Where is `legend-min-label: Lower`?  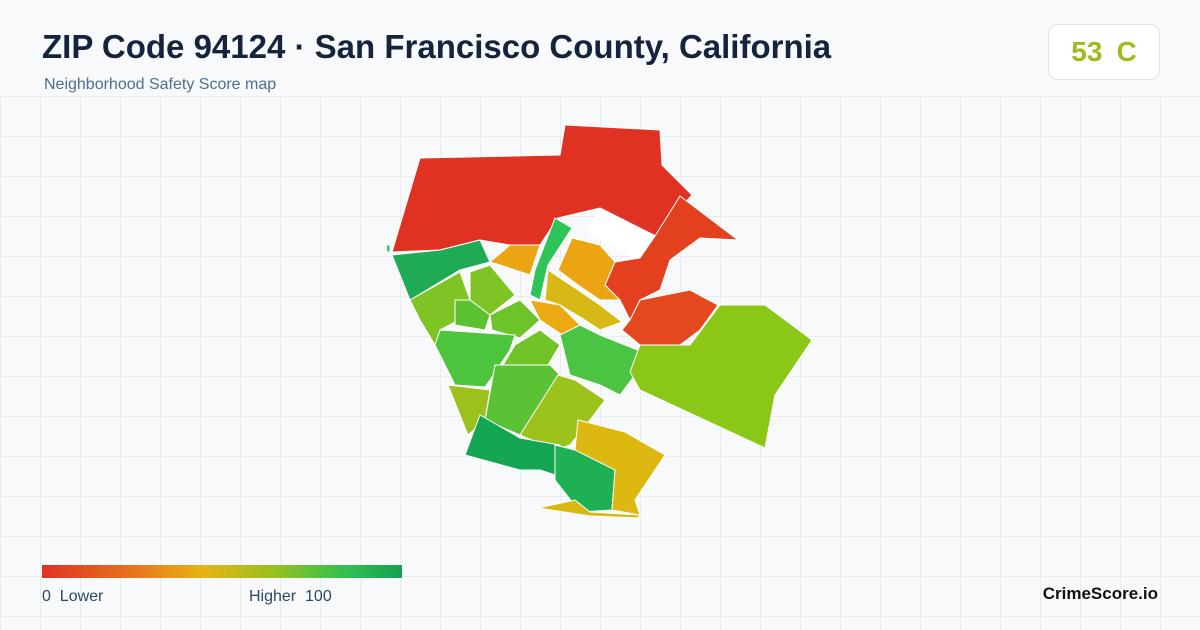 legend-min-label: Lower is located at coordinates (81, 596).